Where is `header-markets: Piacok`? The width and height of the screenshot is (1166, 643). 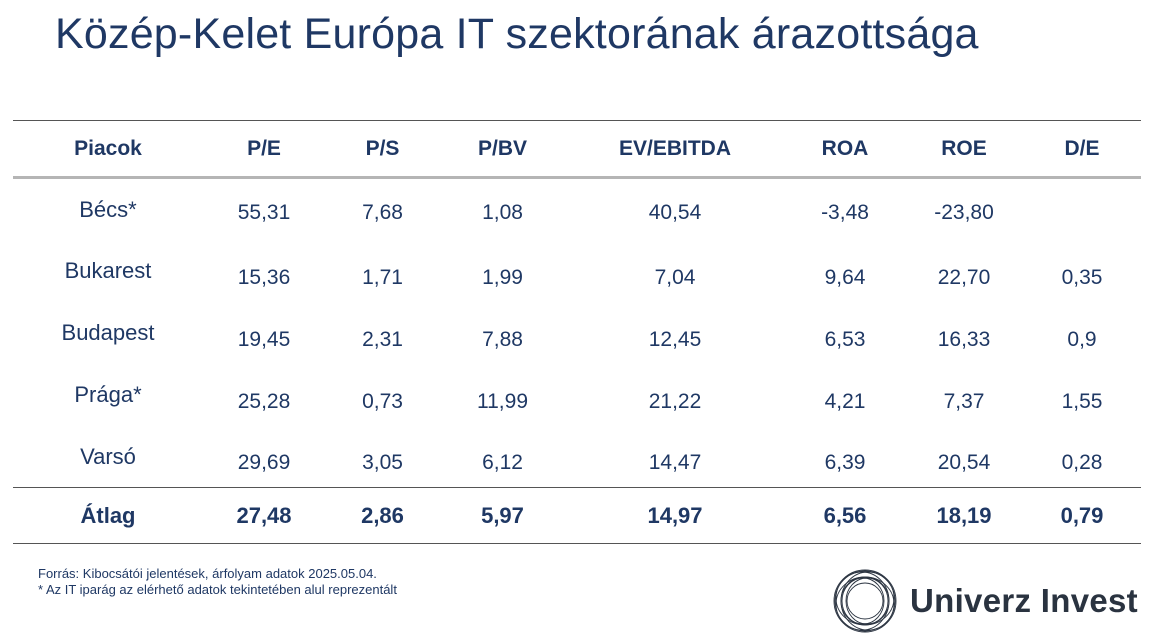 header-markets: Piacok is located at coordinates (108, 149).